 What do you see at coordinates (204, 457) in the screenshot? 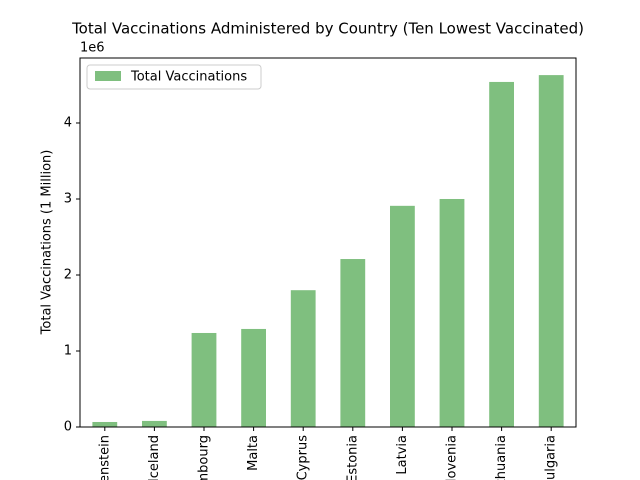
I see `x-tick-label: Luxembourg` at bounding box center [204, 457].